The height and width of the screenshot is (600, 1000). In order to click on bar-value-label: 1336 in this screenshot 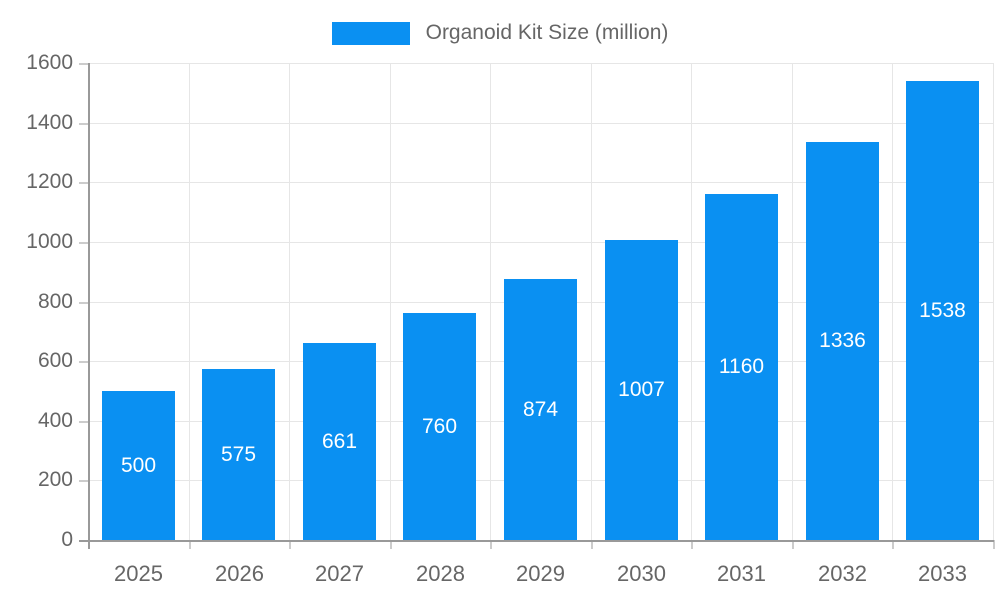, I will do `click(842, 340)`.